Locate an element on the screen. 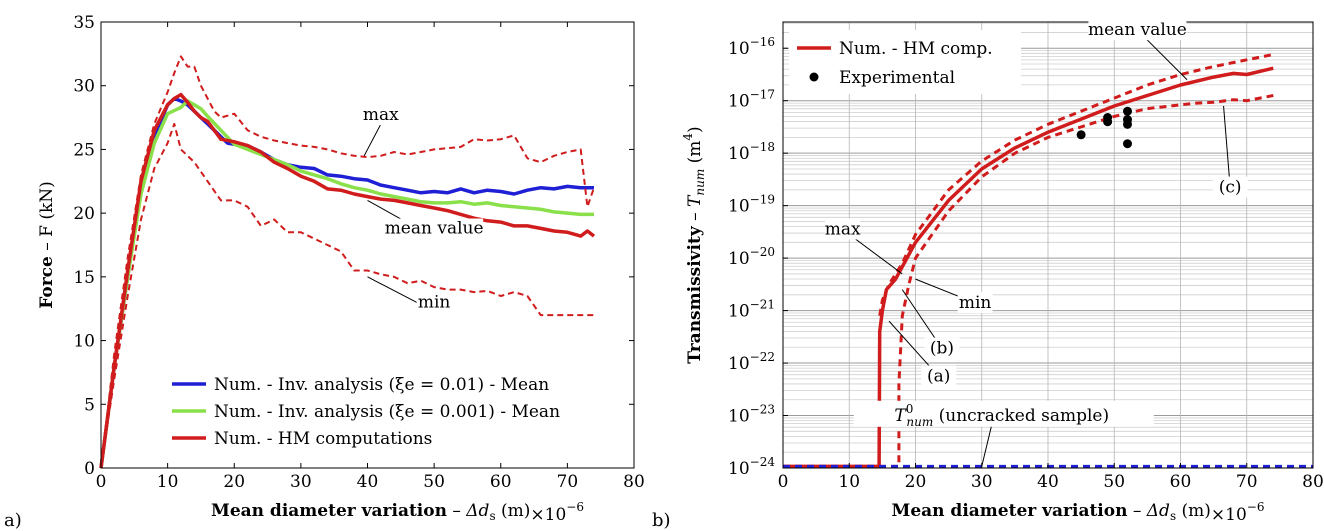 This screenshot has height=531, width=1324. legend-label: Num. - Inv. analysis (ξe = 0.01) - Mean is located at coordinates (381, 385).